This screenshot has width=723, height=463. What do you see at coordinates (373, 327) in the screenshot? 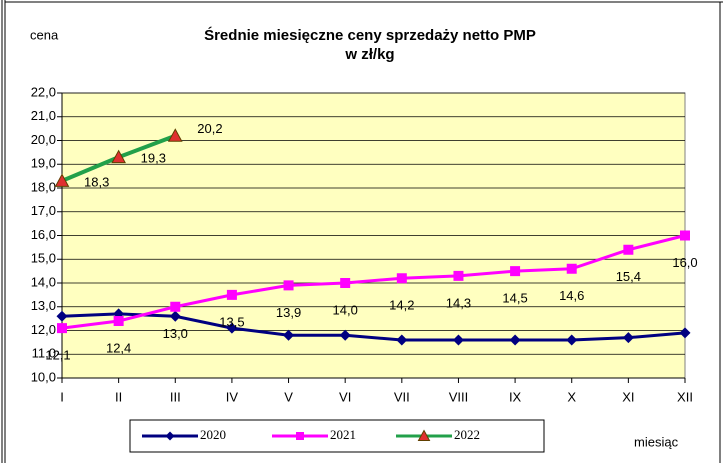
I see `series-line` at bounding box center [373, 327].